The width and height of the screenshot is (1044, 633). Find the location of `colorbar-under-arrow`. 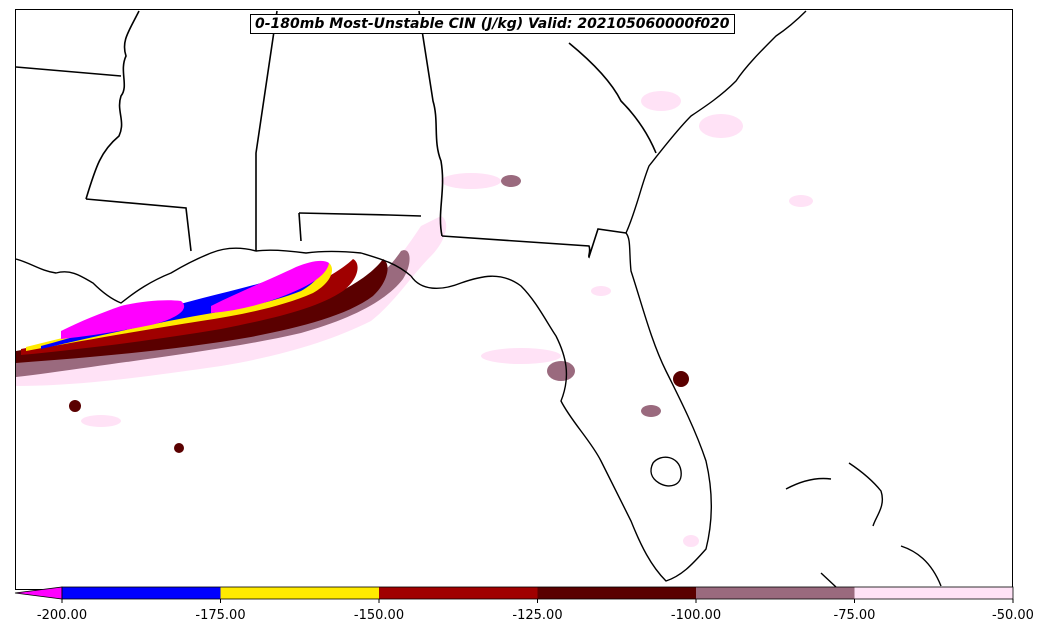

colorbar-under-arrow is located at coordinates (38, 593).